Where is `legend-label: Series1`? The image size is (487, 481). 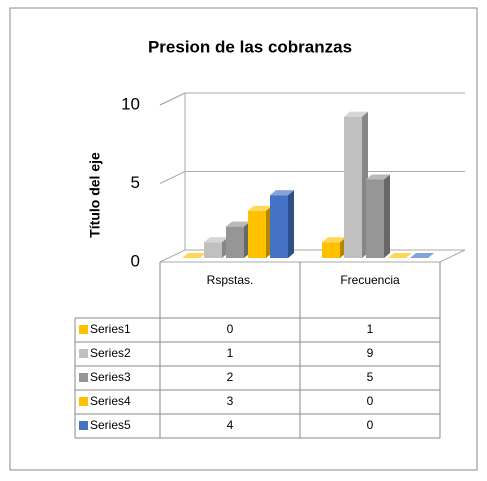
legend-label: Series1 is located at coordinates (110, 329).